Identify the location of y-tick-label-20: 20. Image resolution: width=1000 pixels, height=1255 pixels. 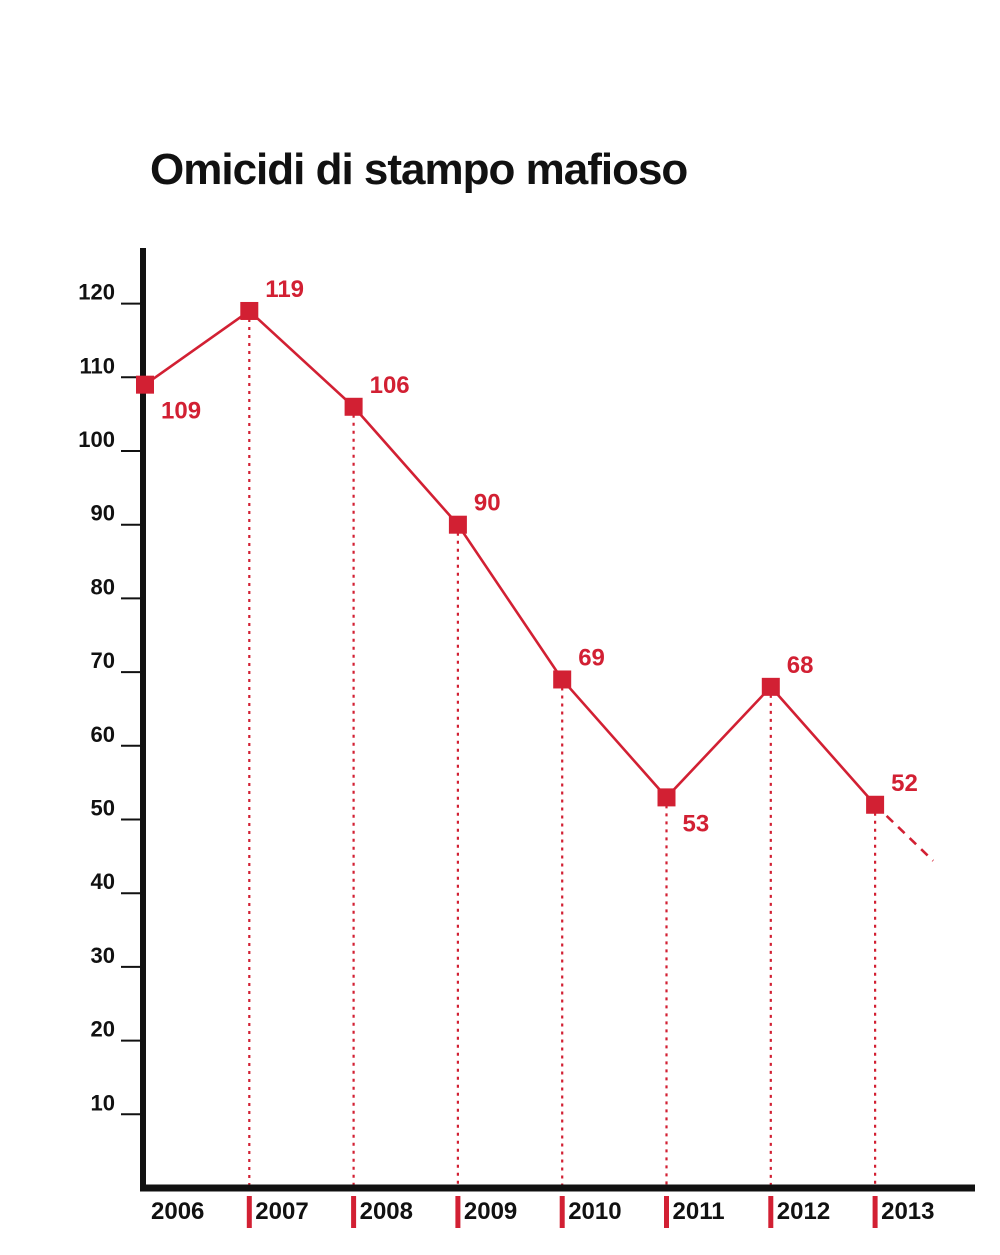
(103, 1029).